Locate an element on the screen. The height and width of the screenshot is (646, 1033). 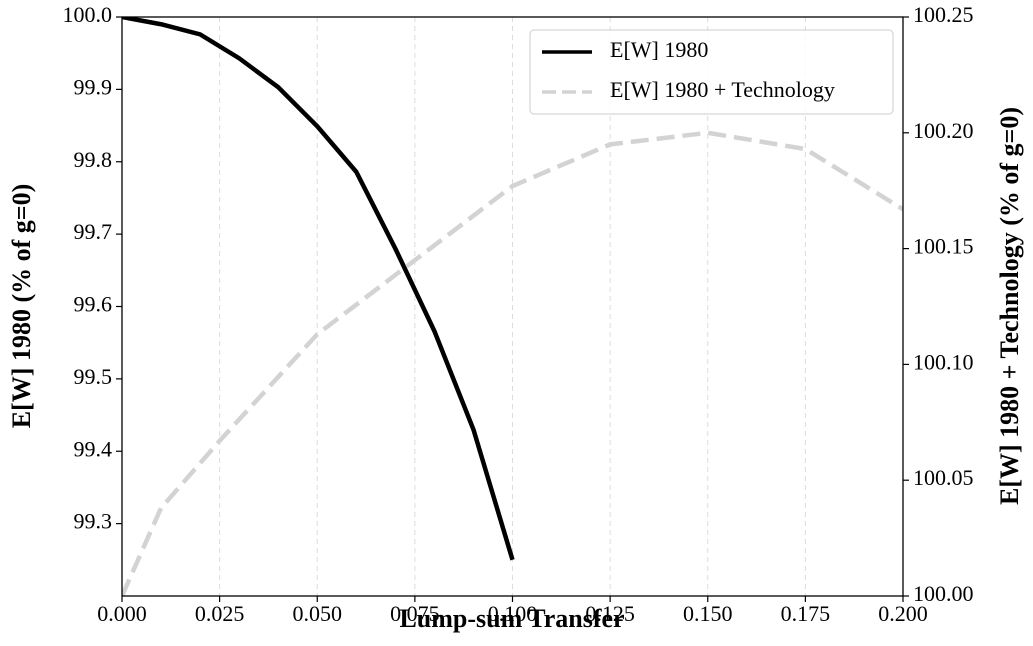
y-tick-label: 99.9 is located at coordinates (93, 86).